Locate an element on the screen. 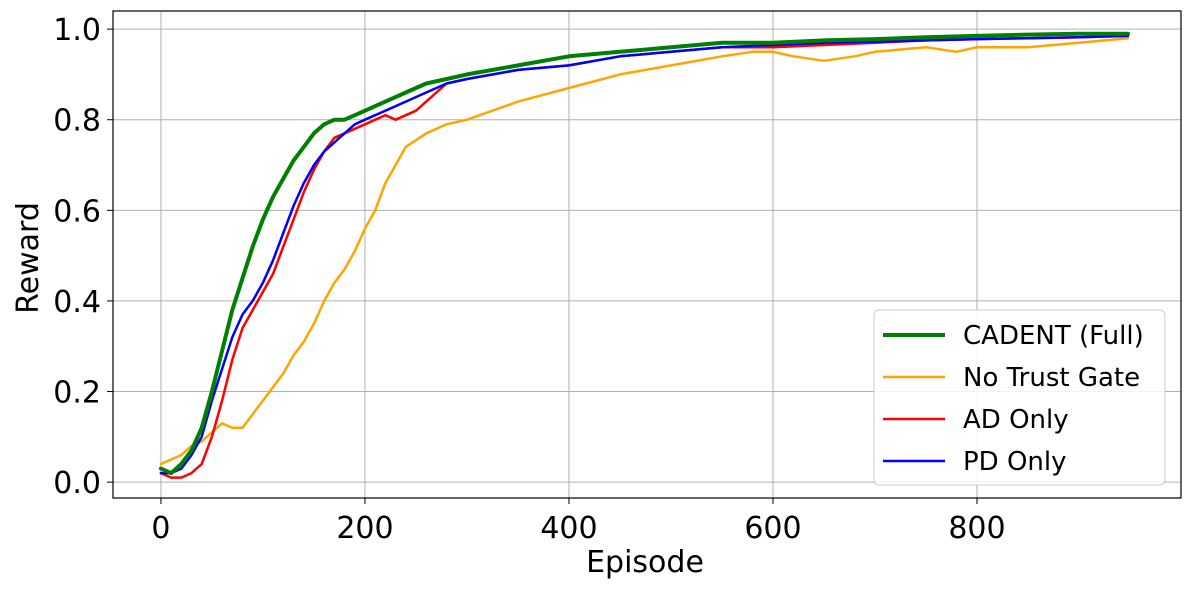 The width and height of the screenshot is (1189, 590). y-tick-label: 1.0 is located at coordinates (77, 30).